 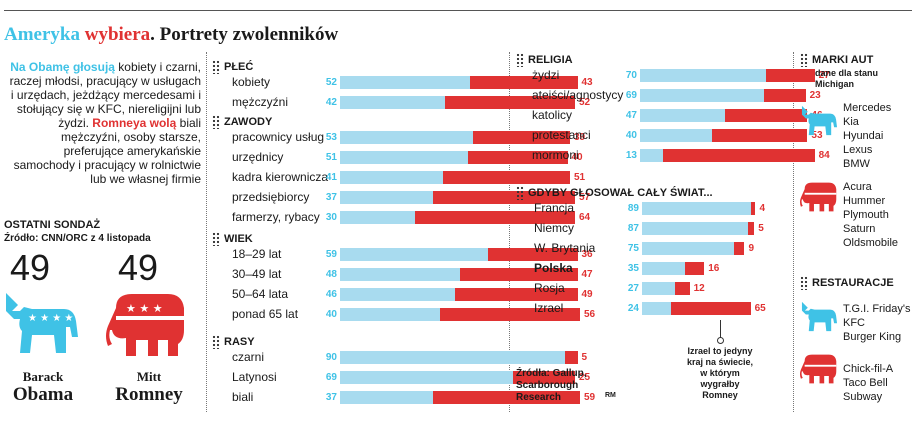 What do you see at coordinates (271, 197) in the screenshot?
I see `category-label: przedsiębiorcy` at bounding box center [271, 197].